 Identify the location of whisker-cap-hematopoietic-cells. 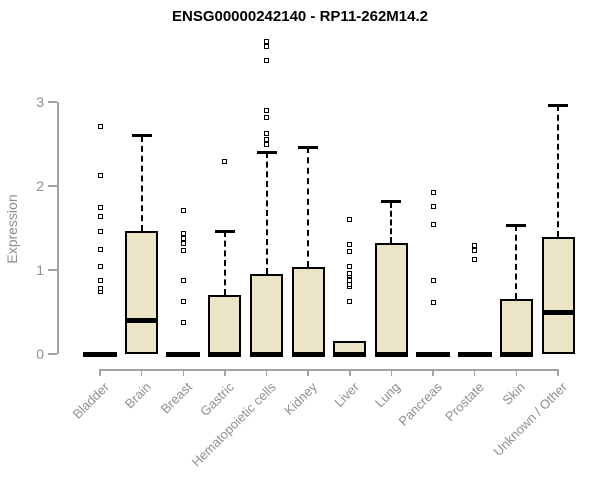
(266, 152).